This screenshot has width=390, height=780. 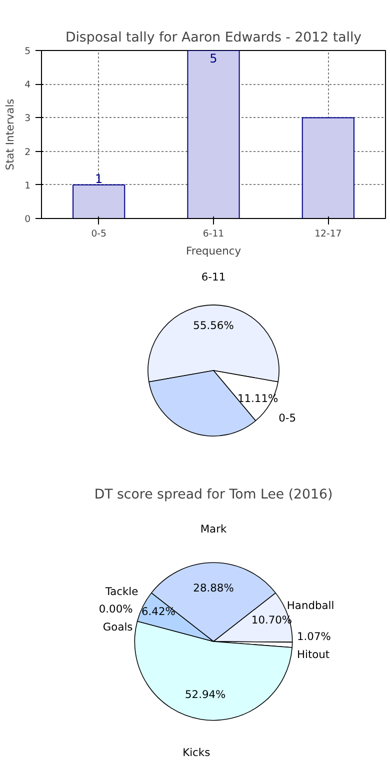 What do you see at coordinates (121, 591) in the screenshot?
I see `slice-label: Tackle` at bounding box center [121, 591].